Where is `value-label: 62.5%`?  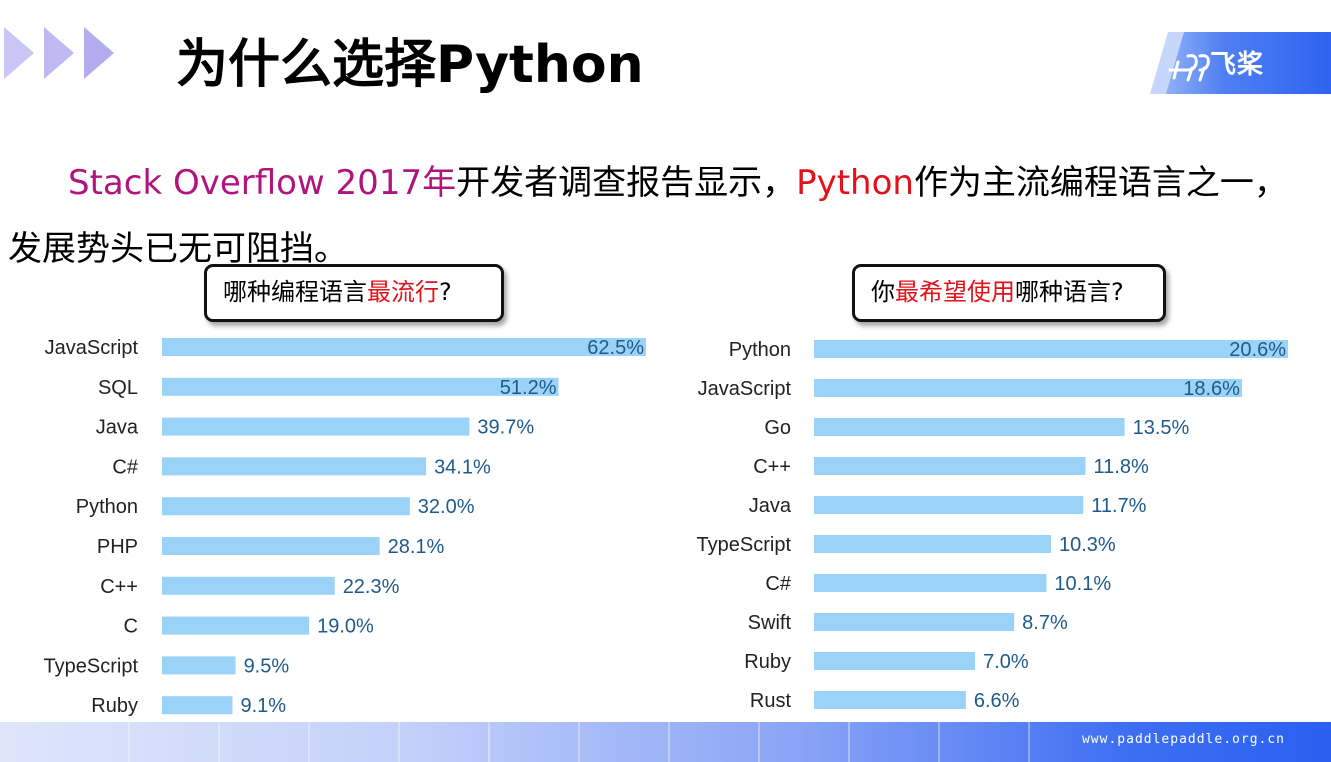
value-label: 62.5% is located at coordinates (615, 348).